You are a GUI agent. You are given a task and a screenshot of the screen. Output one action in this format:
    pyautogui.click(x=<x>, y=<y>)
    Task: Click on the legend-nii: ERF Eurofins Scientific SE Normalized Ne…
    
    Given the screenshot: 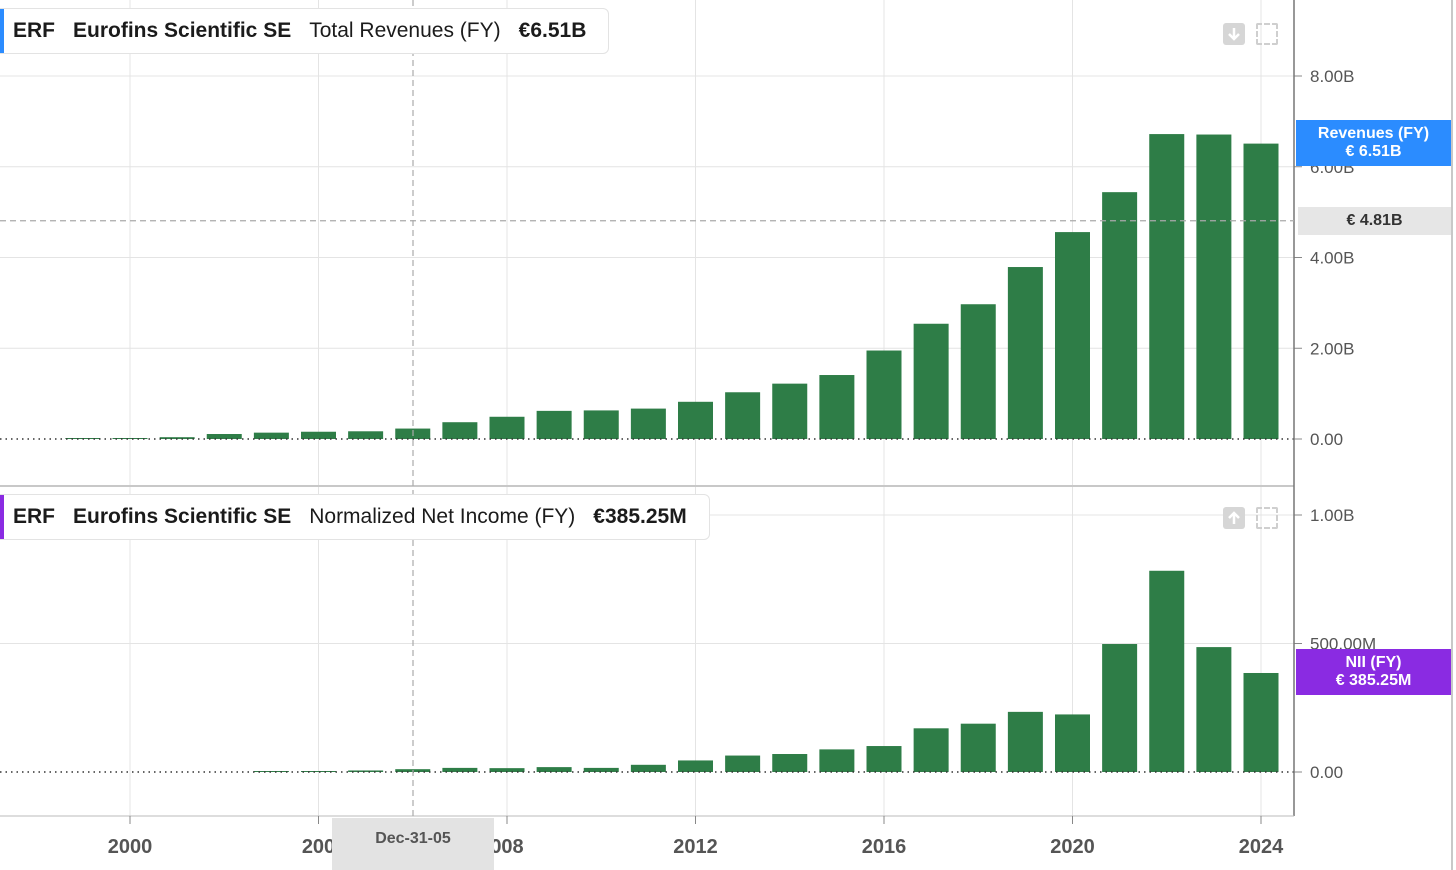 What is the action you would take?
    pyautogui.click(x=355, y=517)
    